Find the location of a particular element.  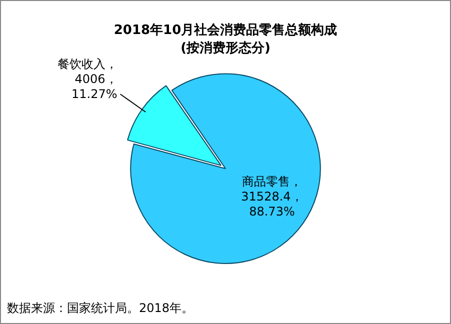

slice-label: 餐饮收入，4006，11.27% is located at coordinates (87, 79).